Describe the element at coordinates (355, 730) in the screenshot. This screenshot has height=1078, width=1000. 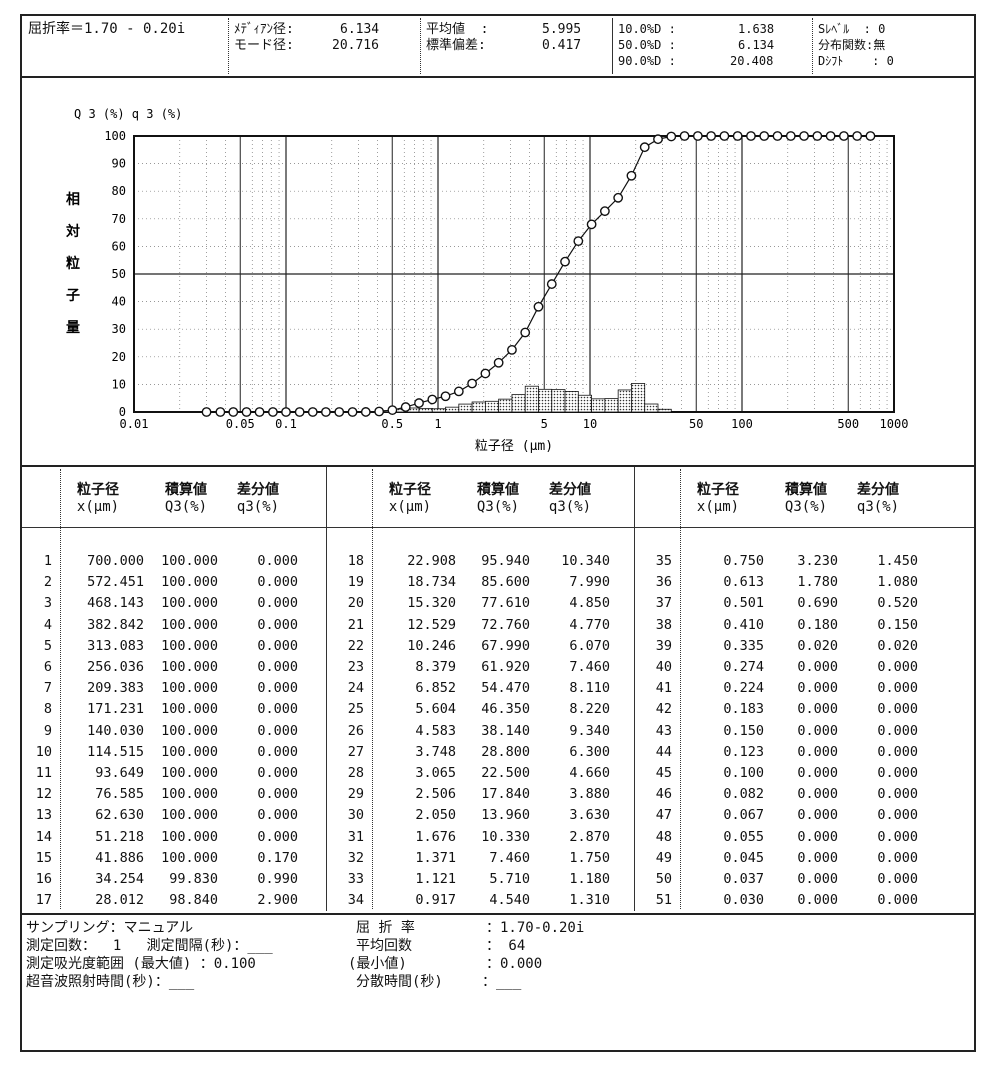
I see `row-index: 26` at that location.